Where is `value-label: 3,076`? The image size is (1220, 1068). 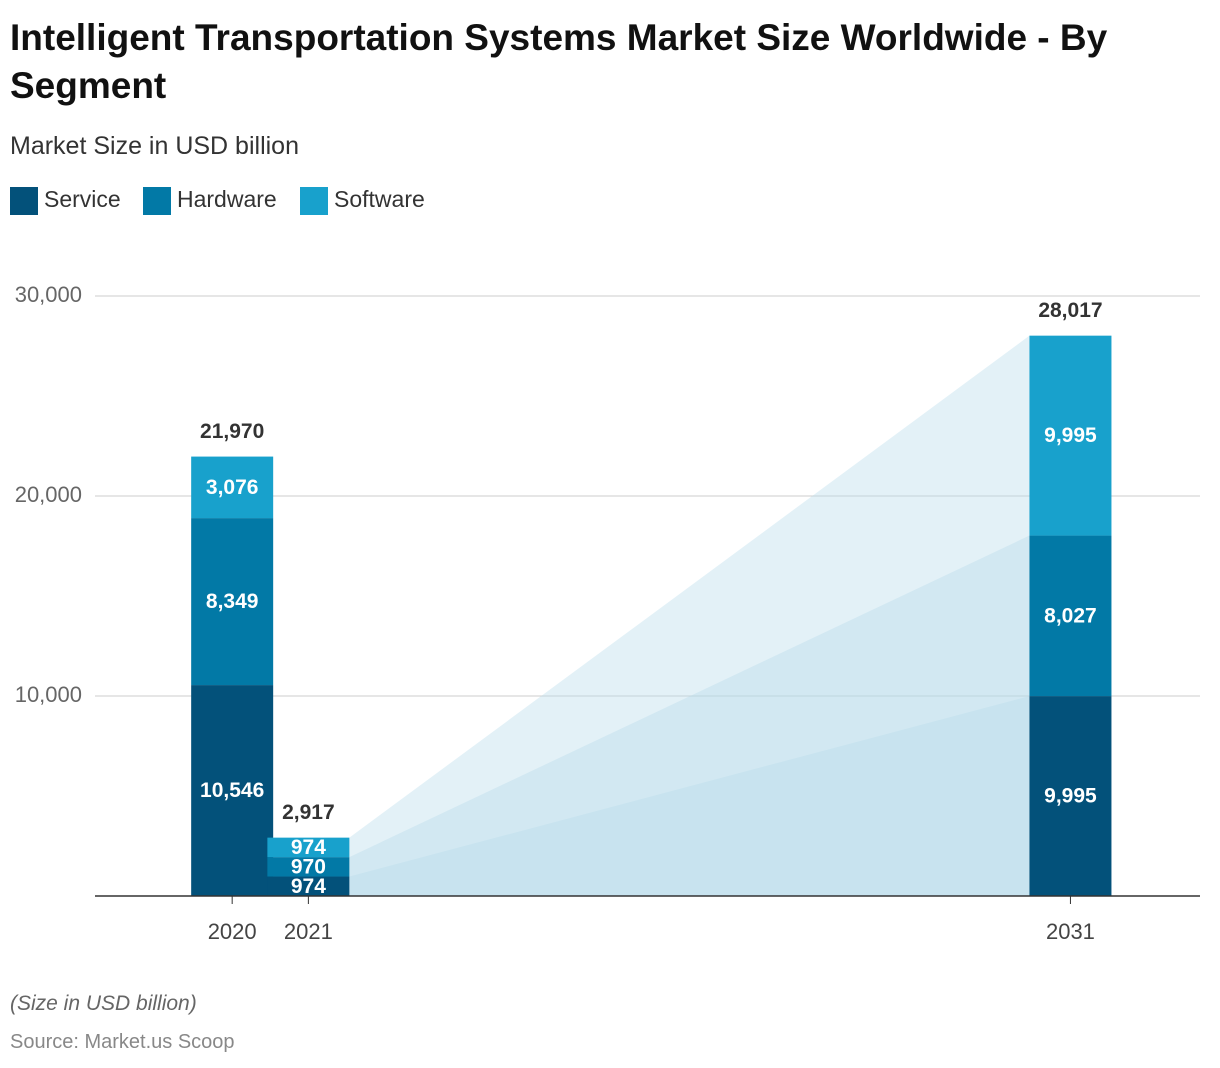
value-label: 3,076 is located at coordinates (232, 487).